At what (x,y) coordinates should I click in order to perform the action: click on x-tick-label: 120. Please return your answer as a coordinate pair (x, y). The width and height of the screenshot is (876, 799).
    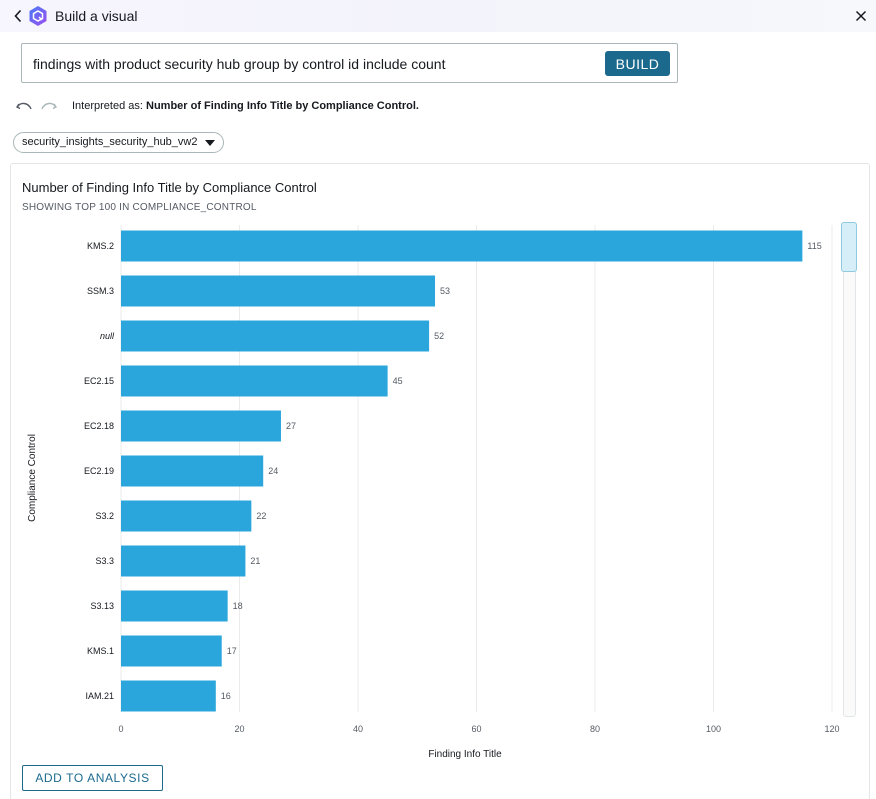
    Looking at the image, I should click on (831, 729).